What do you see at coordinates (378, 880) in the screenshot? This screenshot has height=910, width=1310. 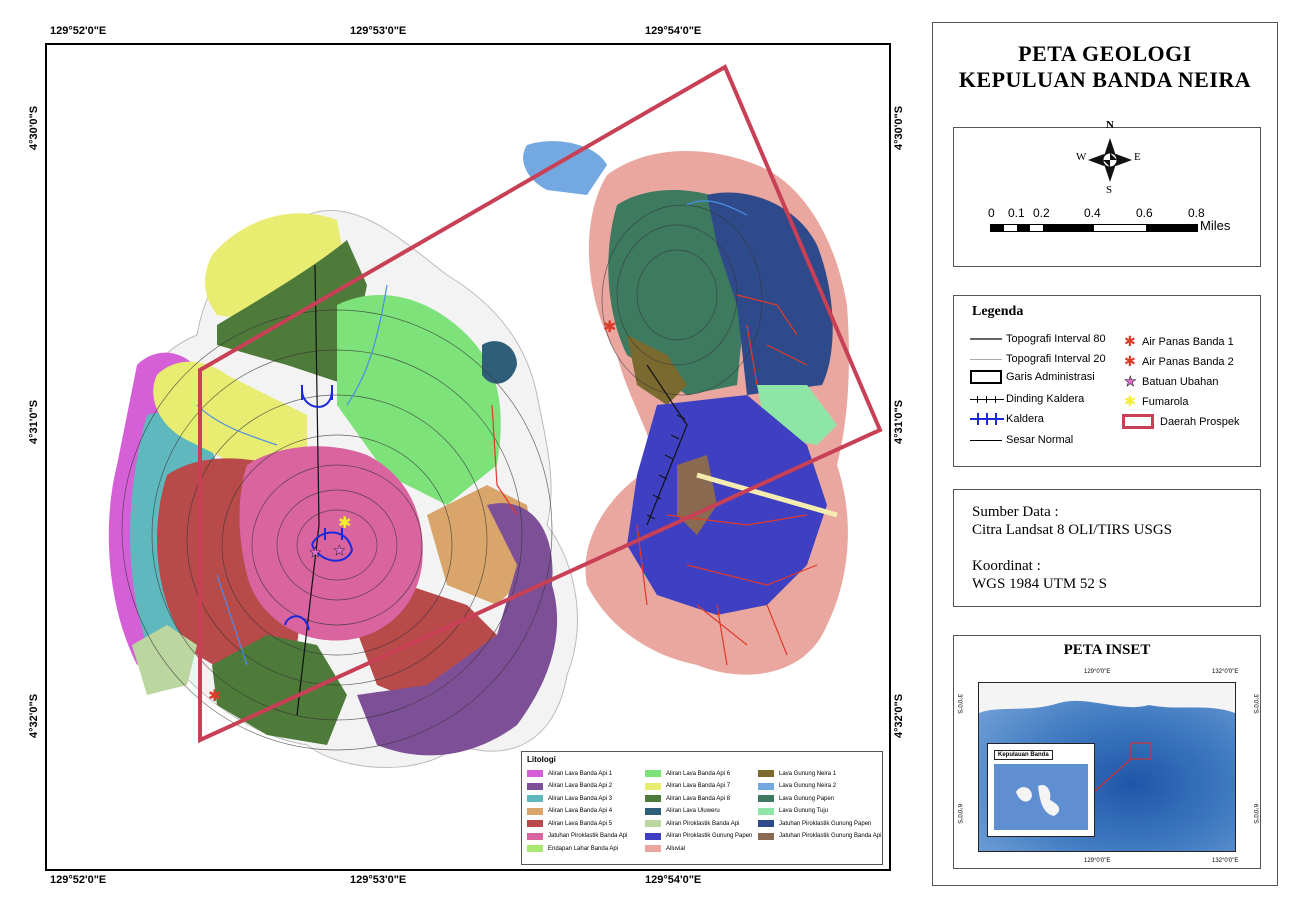 I see `coord-bottom-2: 129°53'0"E` at bounding box center [378, 880].